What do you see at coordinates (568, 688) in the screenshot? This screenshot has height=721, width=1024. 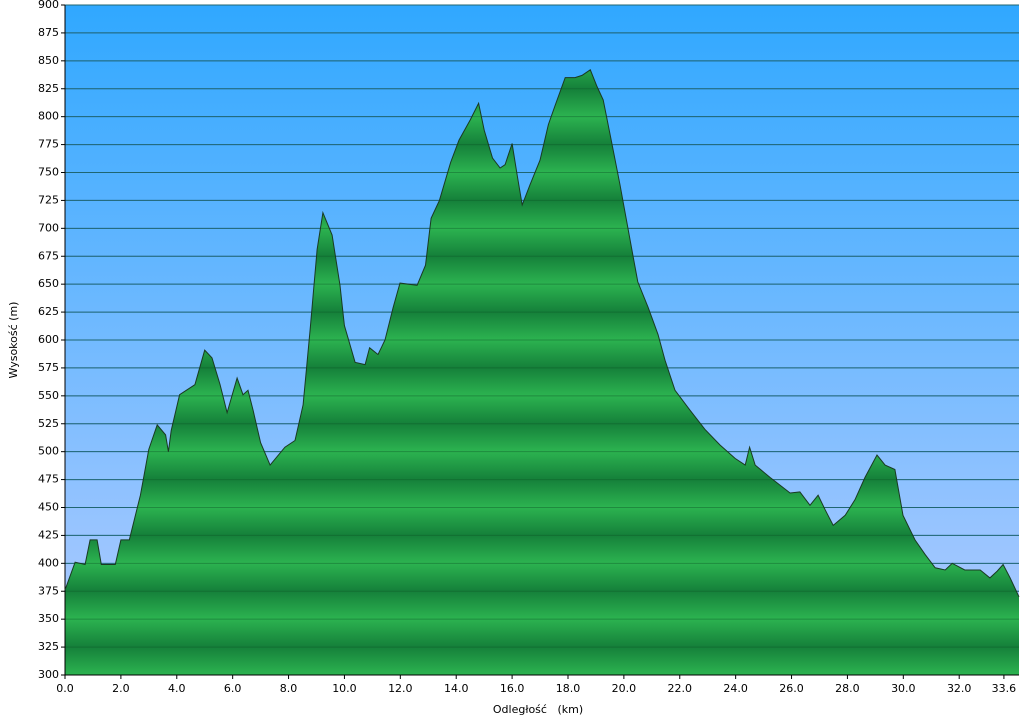 I see `x-tick-label: 18.0` at bounding box center [568, 688].